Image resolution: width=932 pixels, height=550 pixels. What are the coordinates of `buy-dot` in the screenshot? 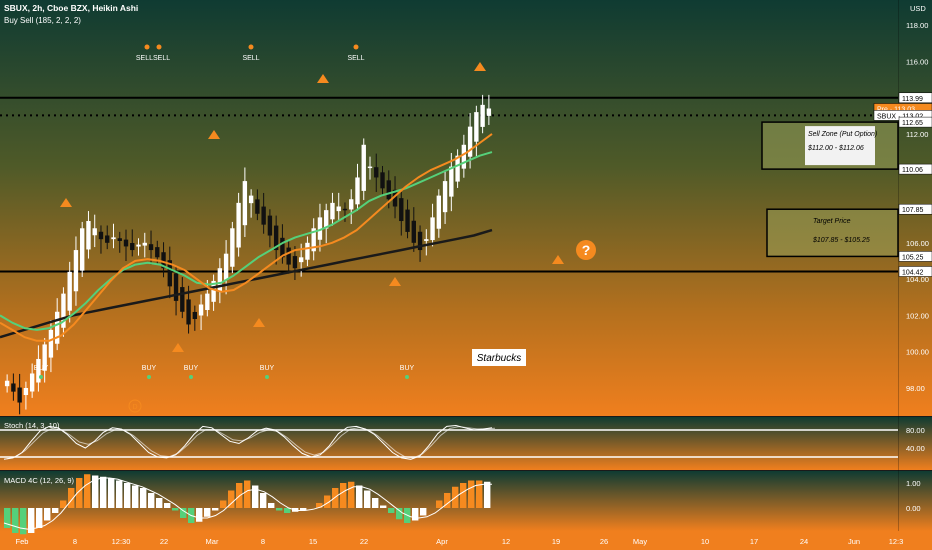 It's located at (41, 377).